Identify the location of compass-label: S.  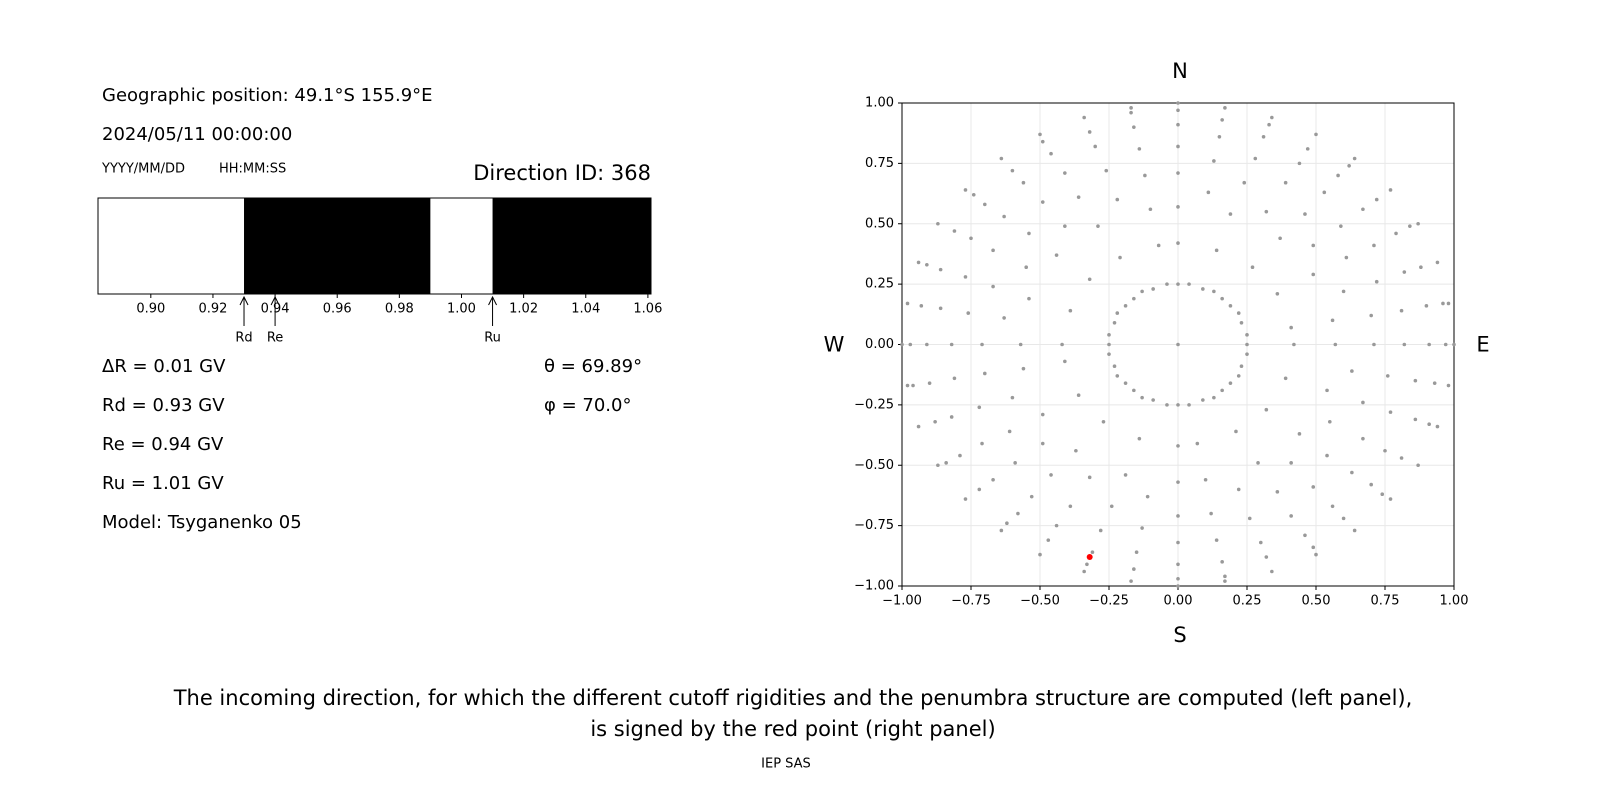
(1179, 635).